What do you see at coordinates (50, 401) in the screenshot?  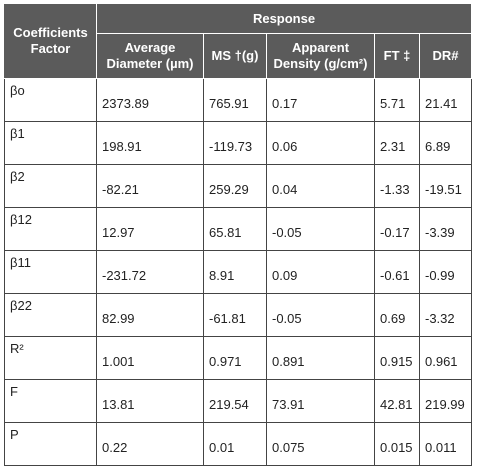 I see `row-label: F` at bounding box center [50, 401].